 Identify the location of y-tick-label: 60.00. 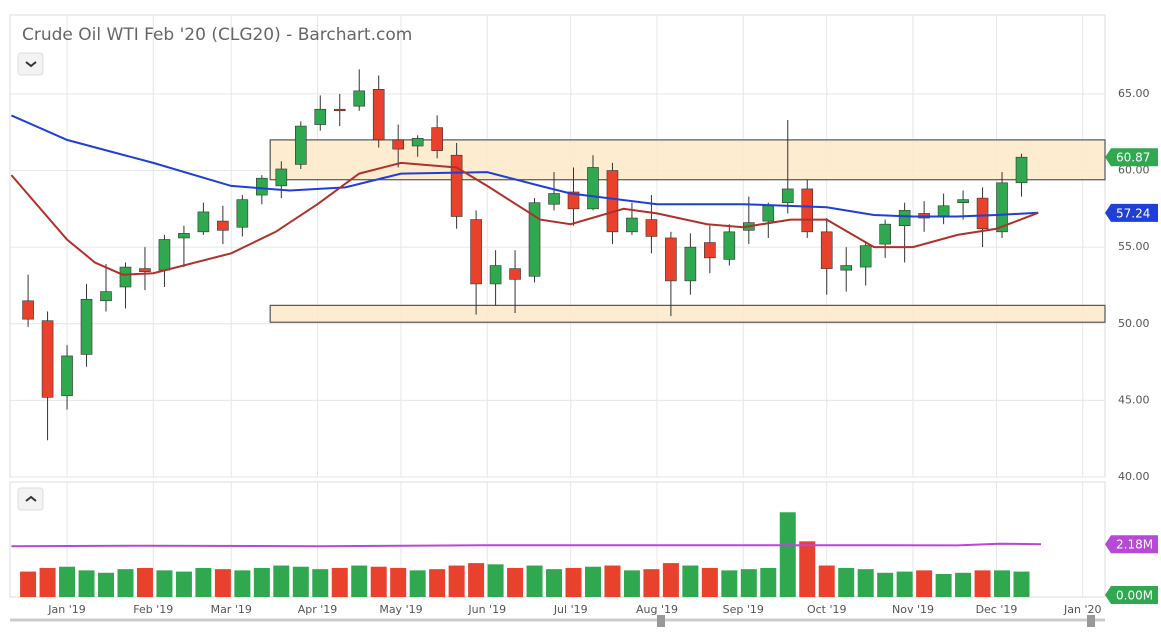
(1134, 170).